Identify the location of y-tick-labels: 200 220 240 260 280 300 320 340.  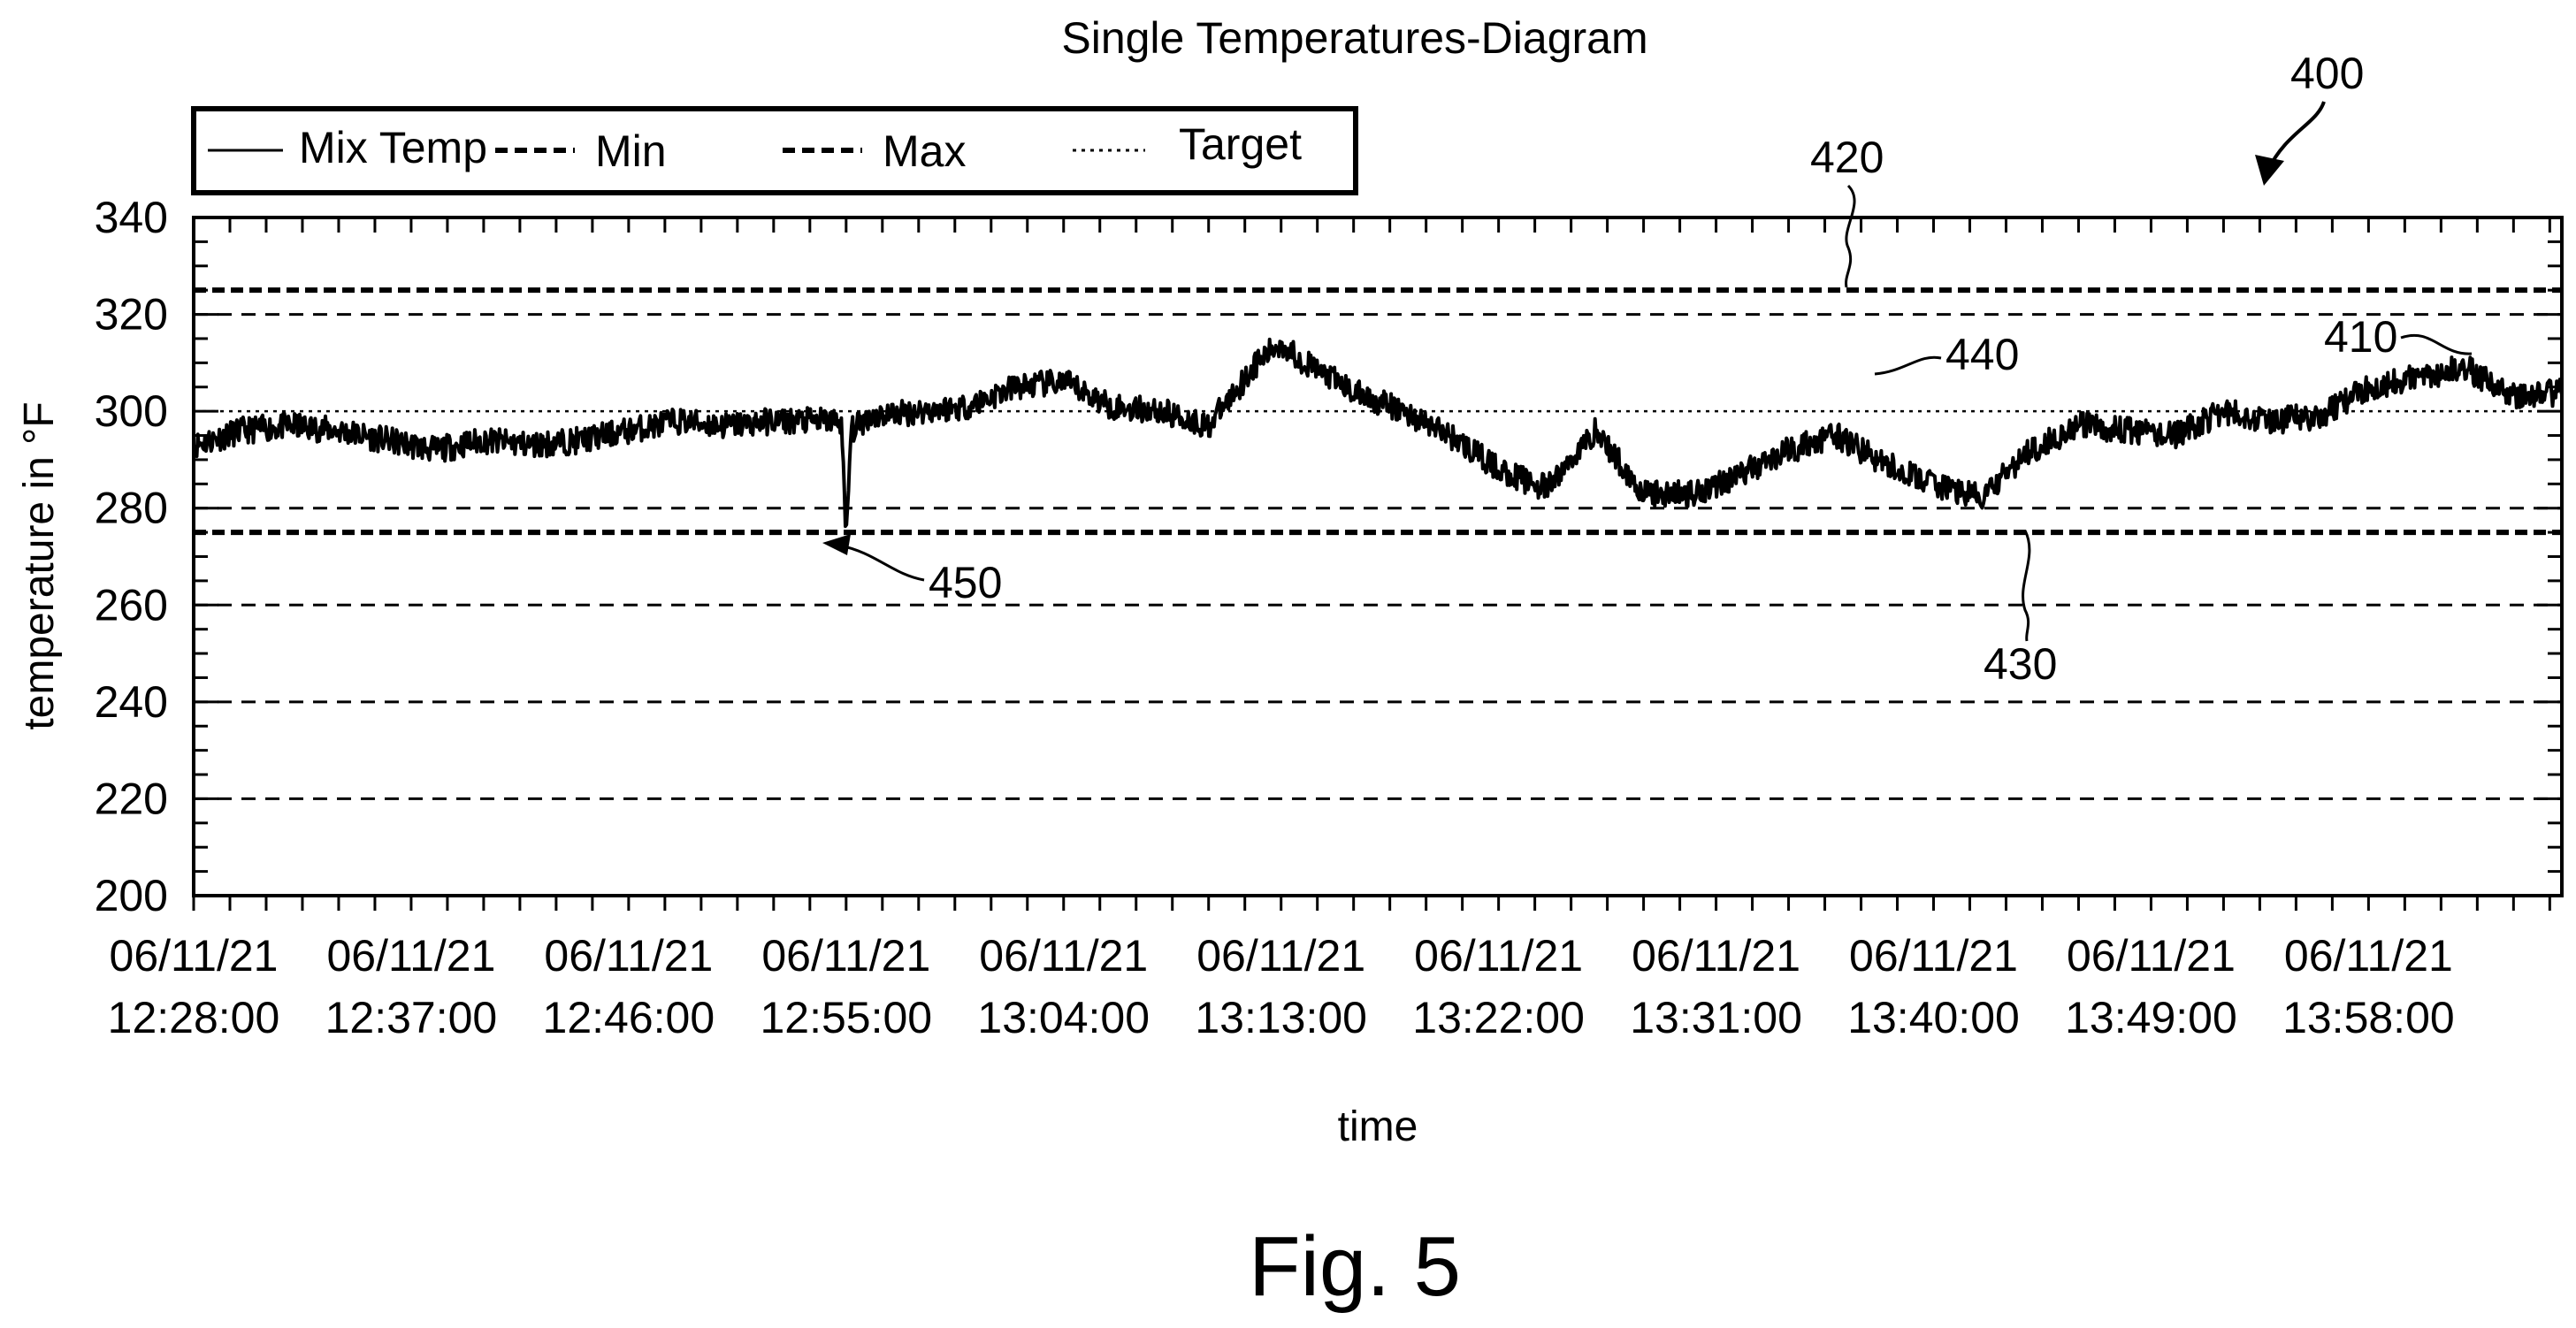
(131, 556).